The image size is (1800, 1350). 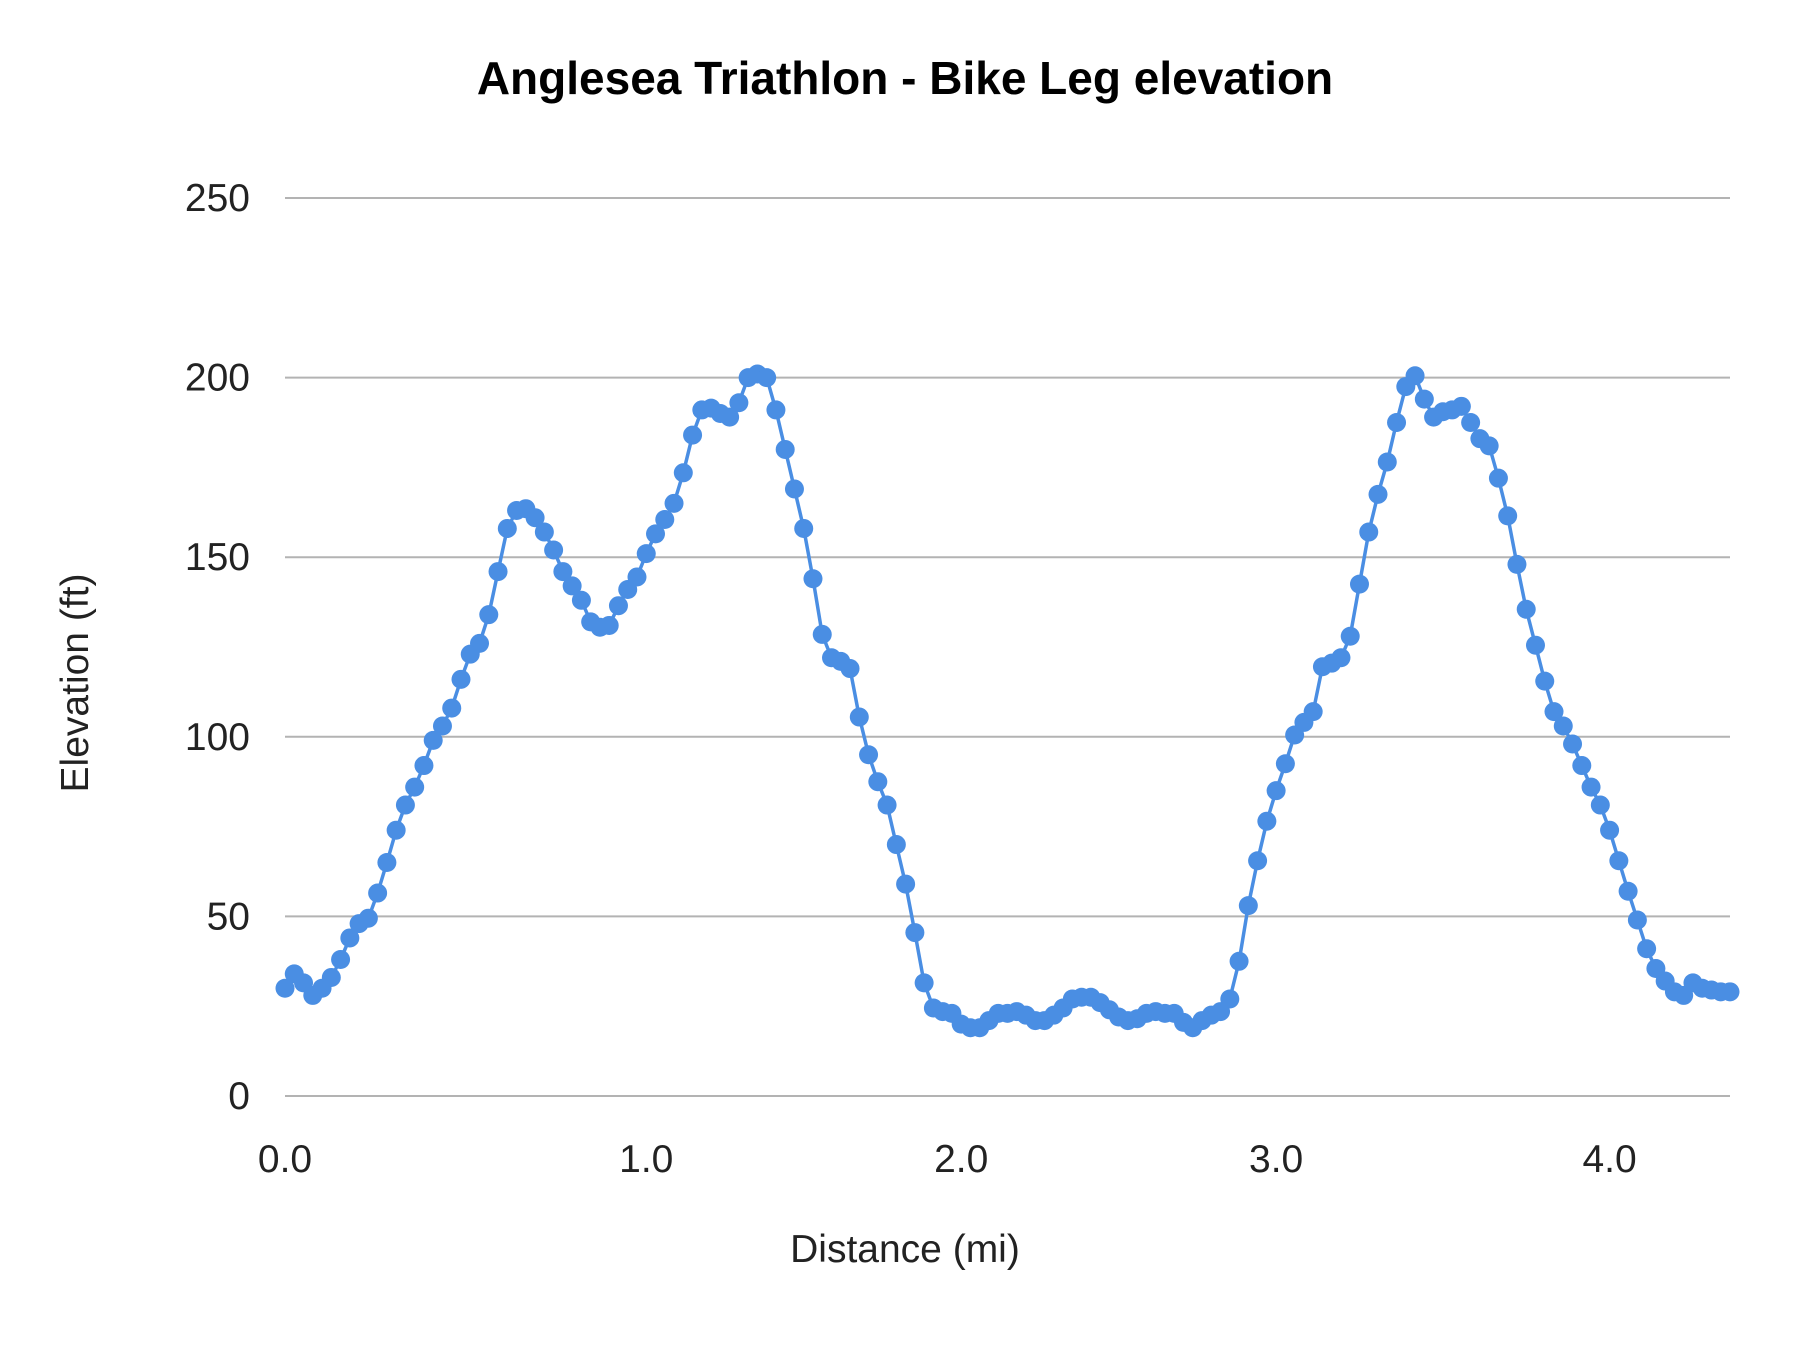 I want to click on y-axis-label: Elevation (ft), so click(x=75, y=683).